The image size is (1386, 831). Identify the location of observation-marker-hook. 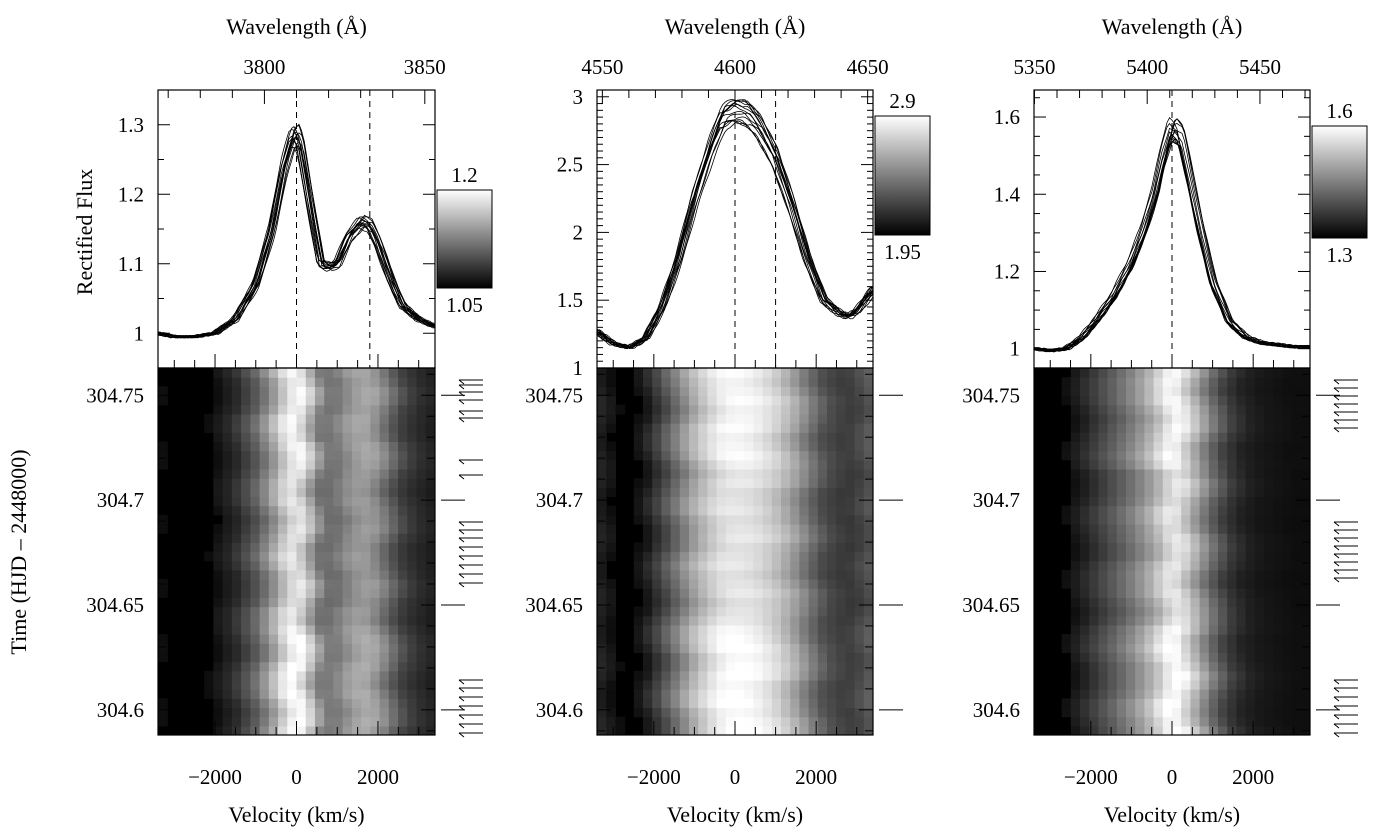
(461, 394).